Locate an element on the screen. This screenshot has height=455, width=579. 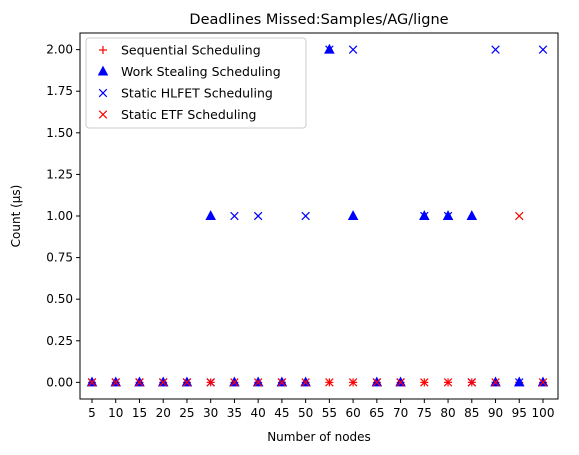
legend-label: Sequential Scheduling is located at coordinates (191, 50).